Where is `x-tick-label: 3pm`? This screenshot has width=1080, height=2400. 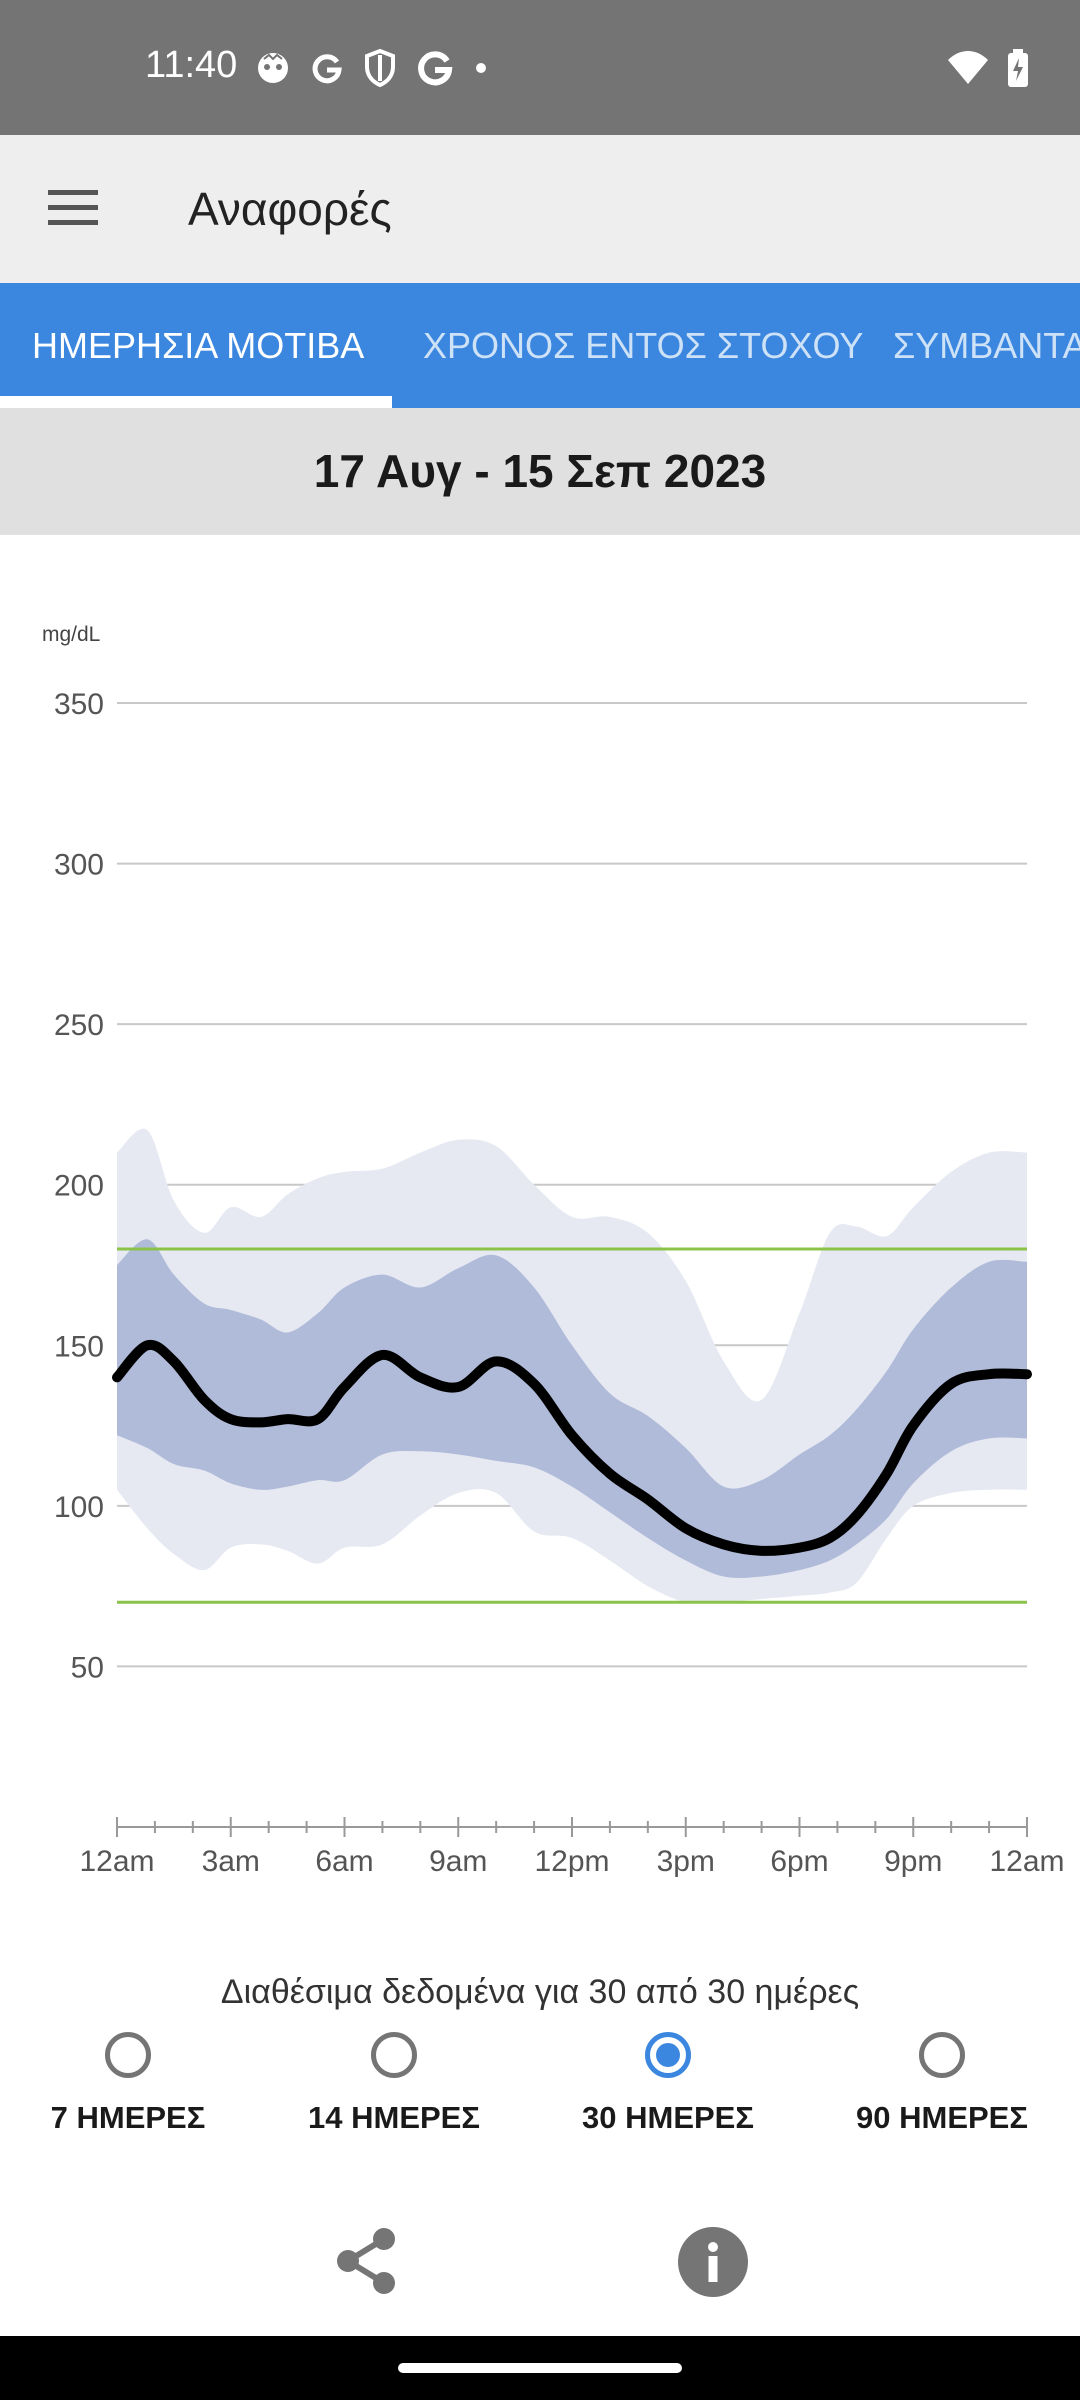 x-tick-label: 3pm is located at coordinates (686, 1861).